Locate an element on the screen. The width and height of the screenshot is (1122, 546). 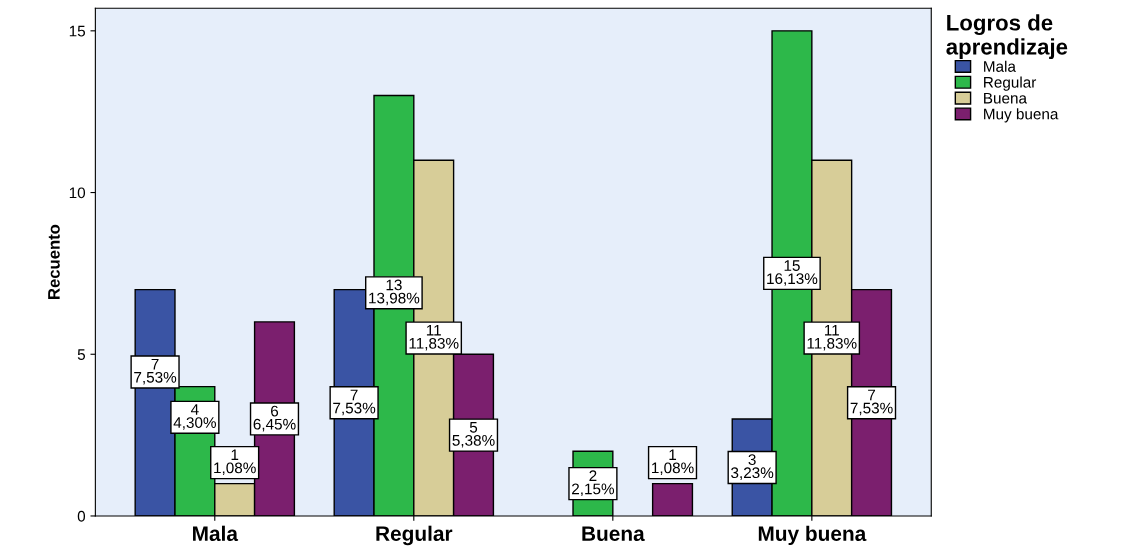
legend-label: Mala is located at coordinates (1000, 66).